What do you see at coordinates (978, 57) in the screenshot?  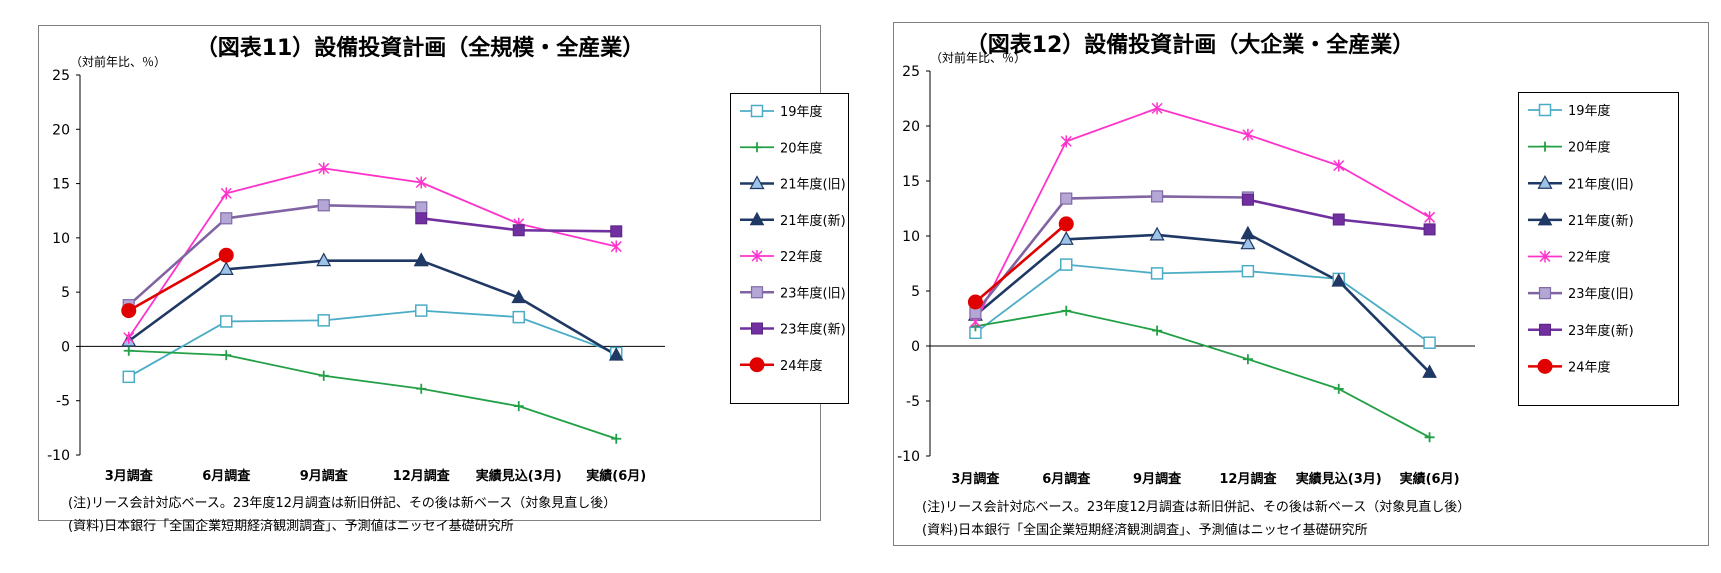 I see `y-unit-label: （対前年比、％）` at bounding box center [978, 57].